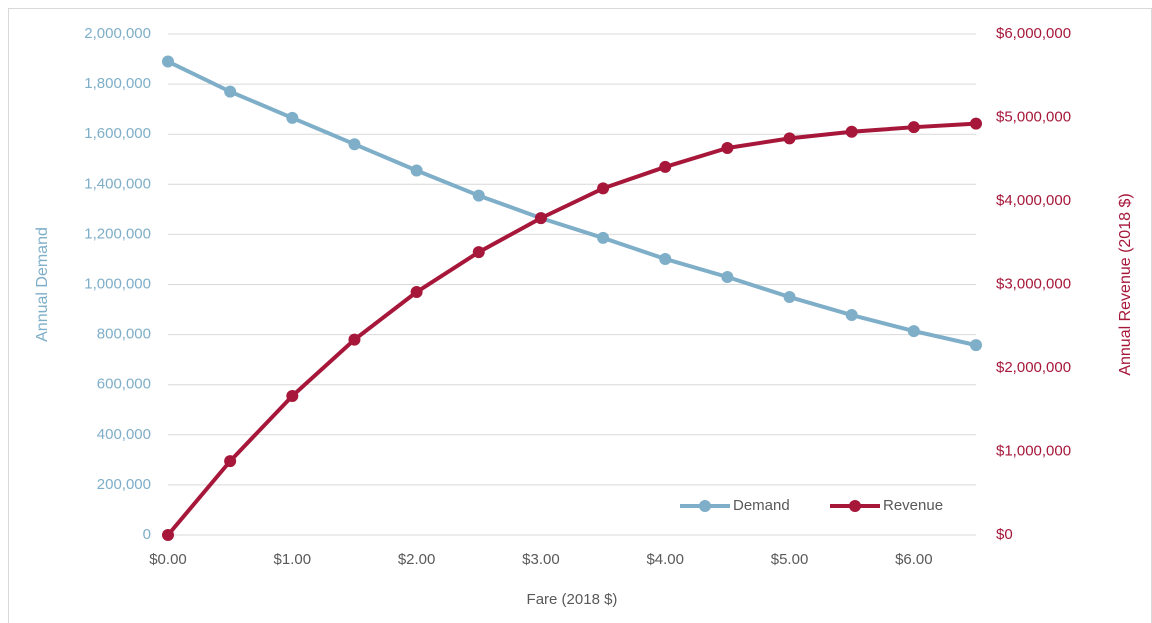  Describe the element at coordinates (147, 534) in the screenshot. I see `y-tick-label: 0` at that location.